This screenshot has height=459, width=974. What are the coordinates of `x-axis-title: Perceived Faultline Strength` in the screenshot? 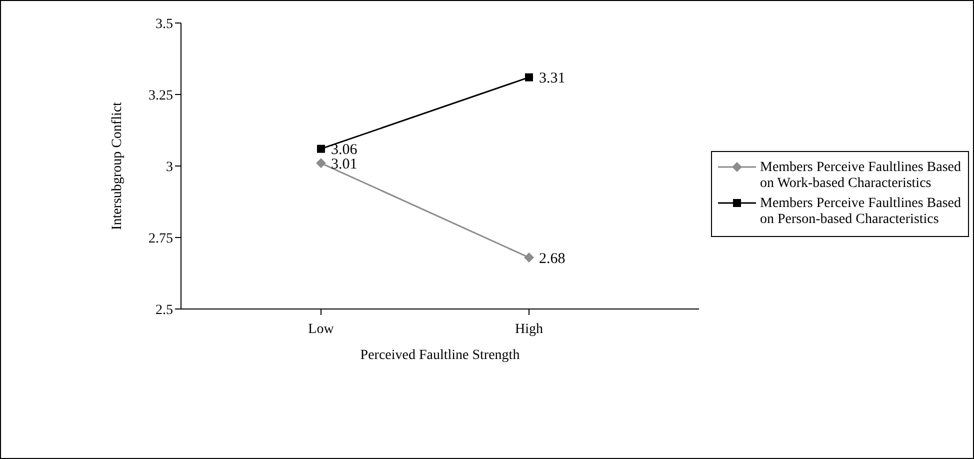 It's located at (440, 355).